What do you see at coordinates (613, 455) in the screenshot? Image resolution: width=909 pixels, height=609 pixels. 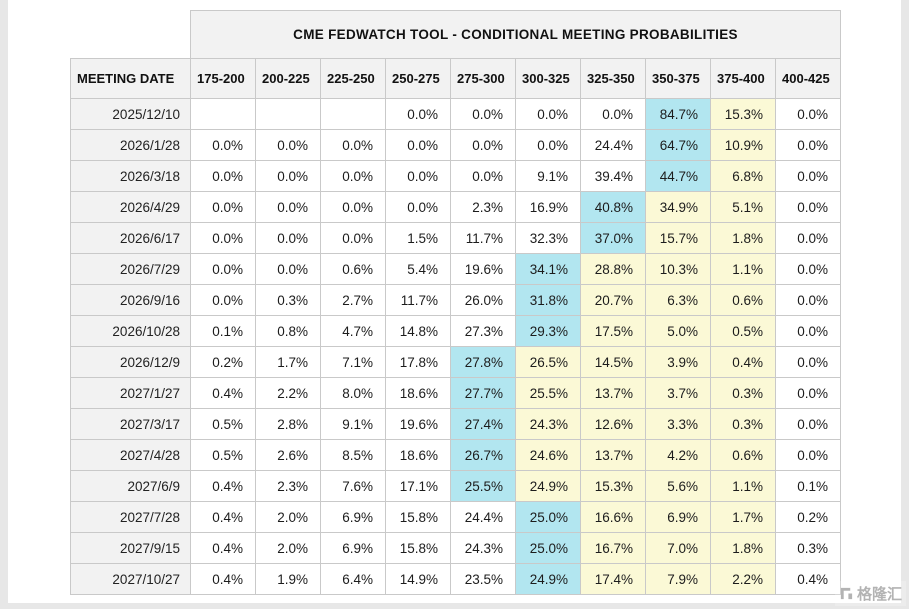 I see `probability-cell: 13.7%` at bounding box center [613, 455].